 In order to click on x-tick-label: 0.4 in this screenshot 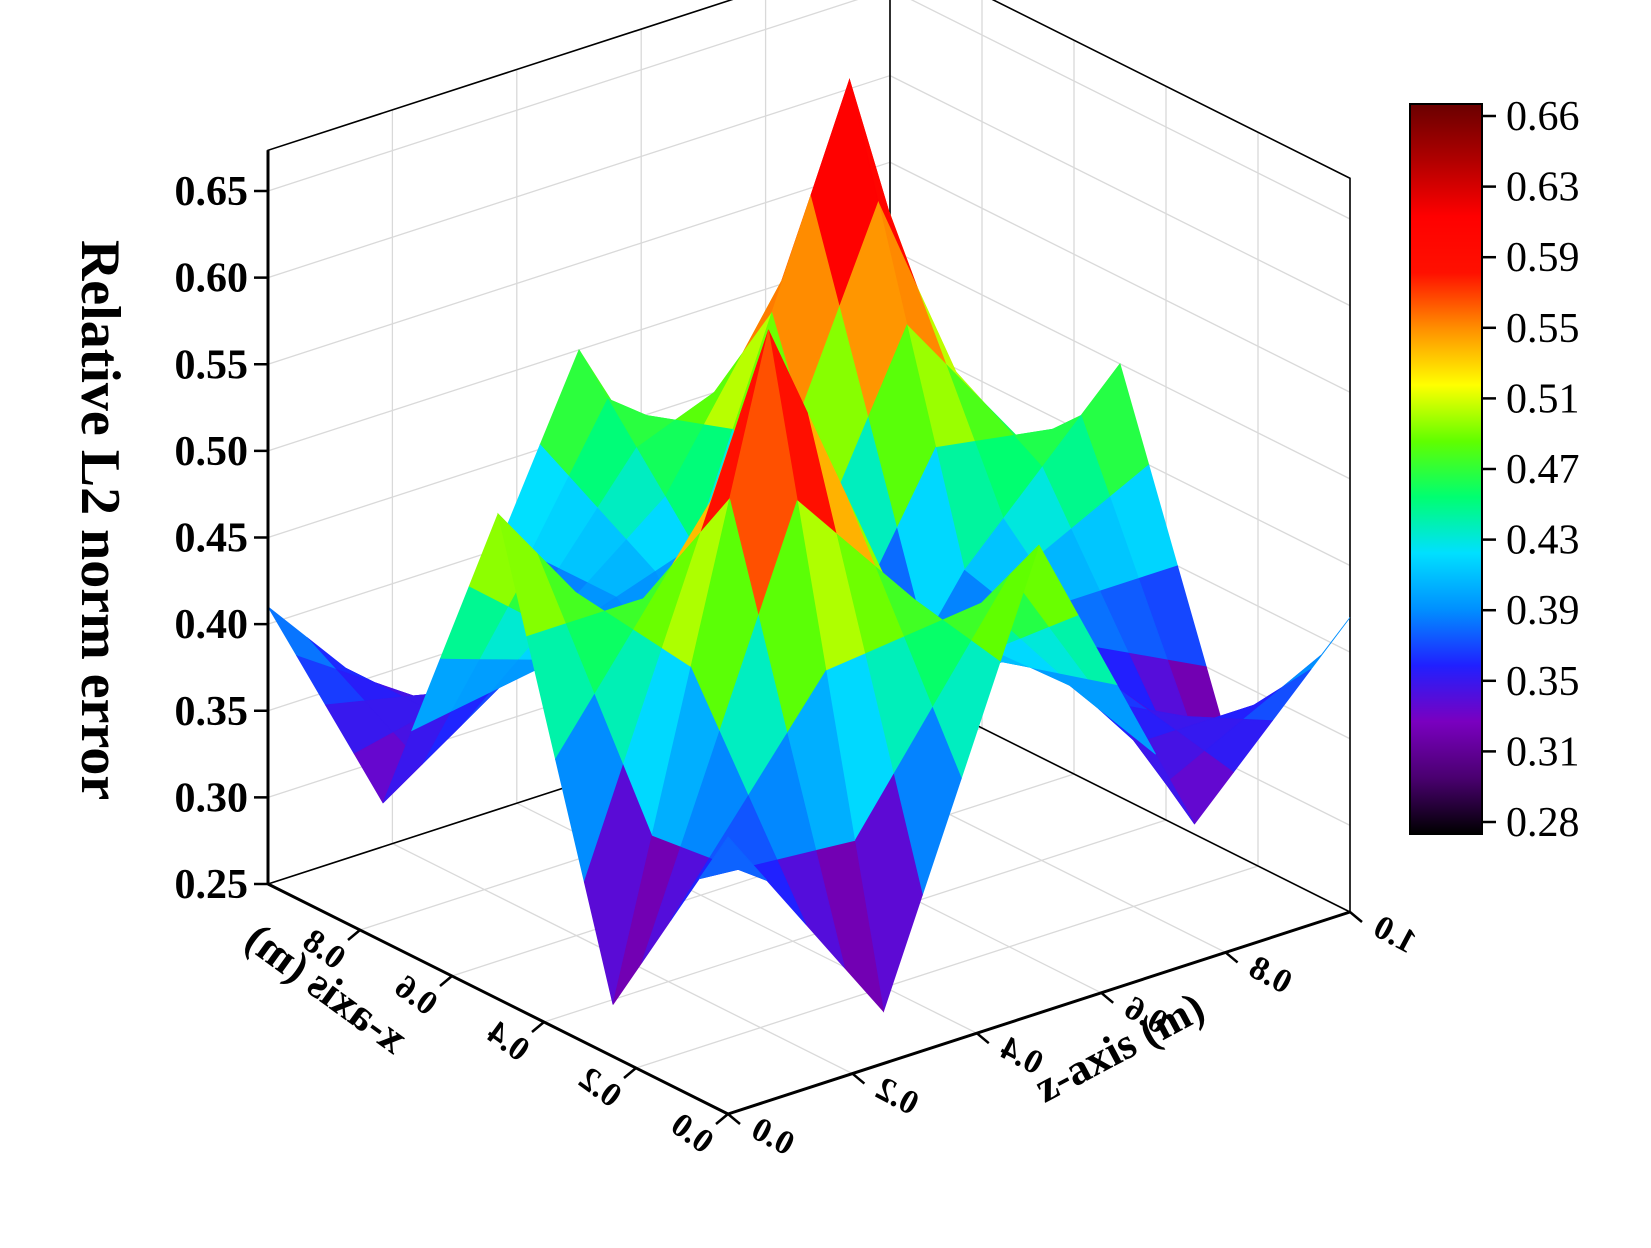, I will do `click(508, 1041)`.